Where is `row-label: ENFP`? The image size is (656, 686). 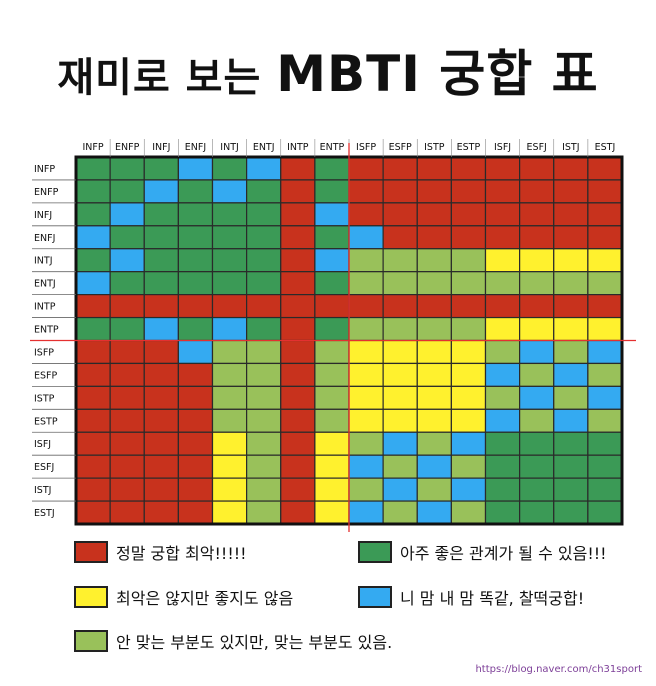 row-label: ENFP is located at coordinates (46, 192).